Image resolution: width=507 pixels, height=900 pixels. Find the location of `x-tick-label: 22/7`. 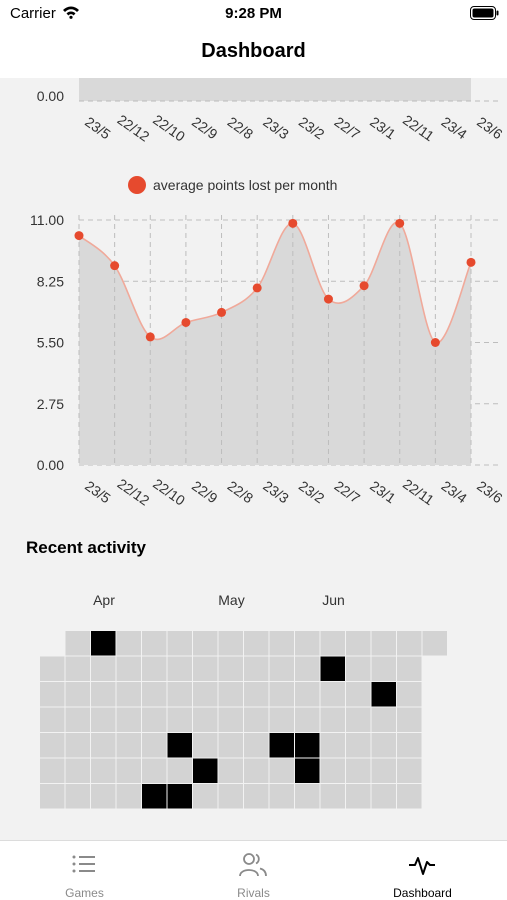

x-tick-label: 22/7 is located at coordinates (348, 128).